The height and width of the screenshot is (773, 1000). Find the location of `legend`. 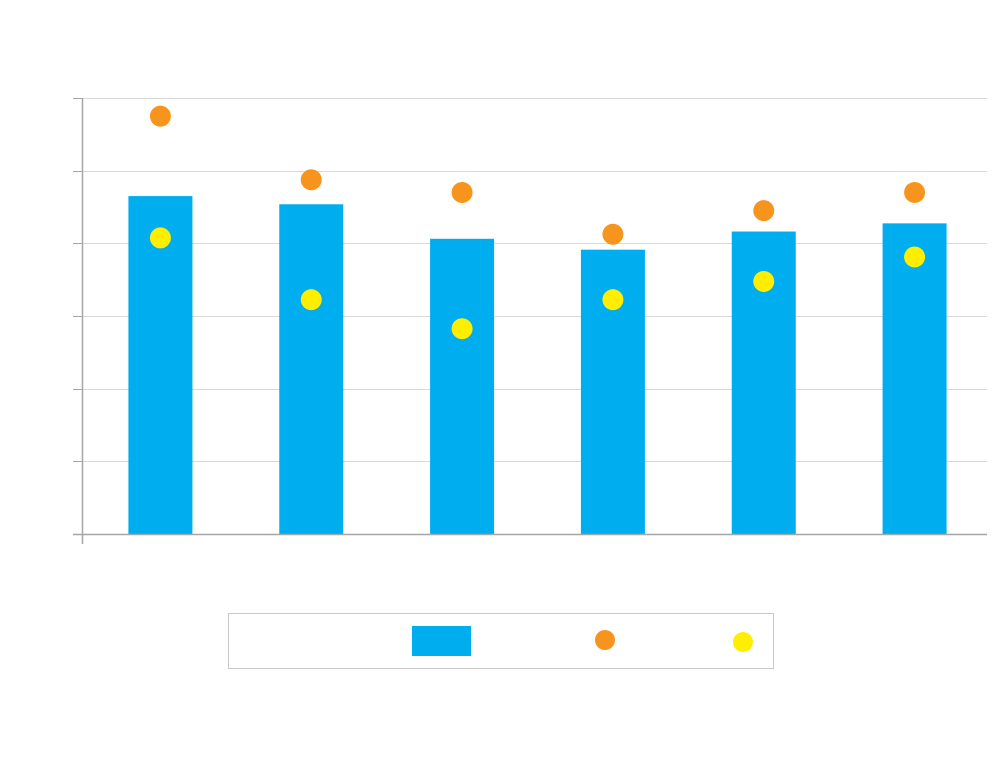

legend is located at coordinates (501, 641).